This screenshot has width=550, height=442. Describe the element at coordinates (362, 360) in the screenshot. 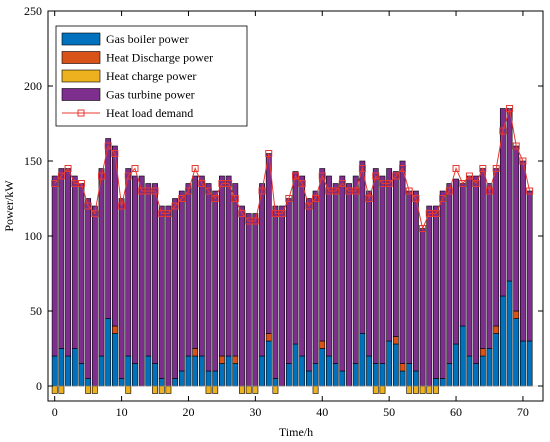

I see `bar-segment-1-t46` at that location.